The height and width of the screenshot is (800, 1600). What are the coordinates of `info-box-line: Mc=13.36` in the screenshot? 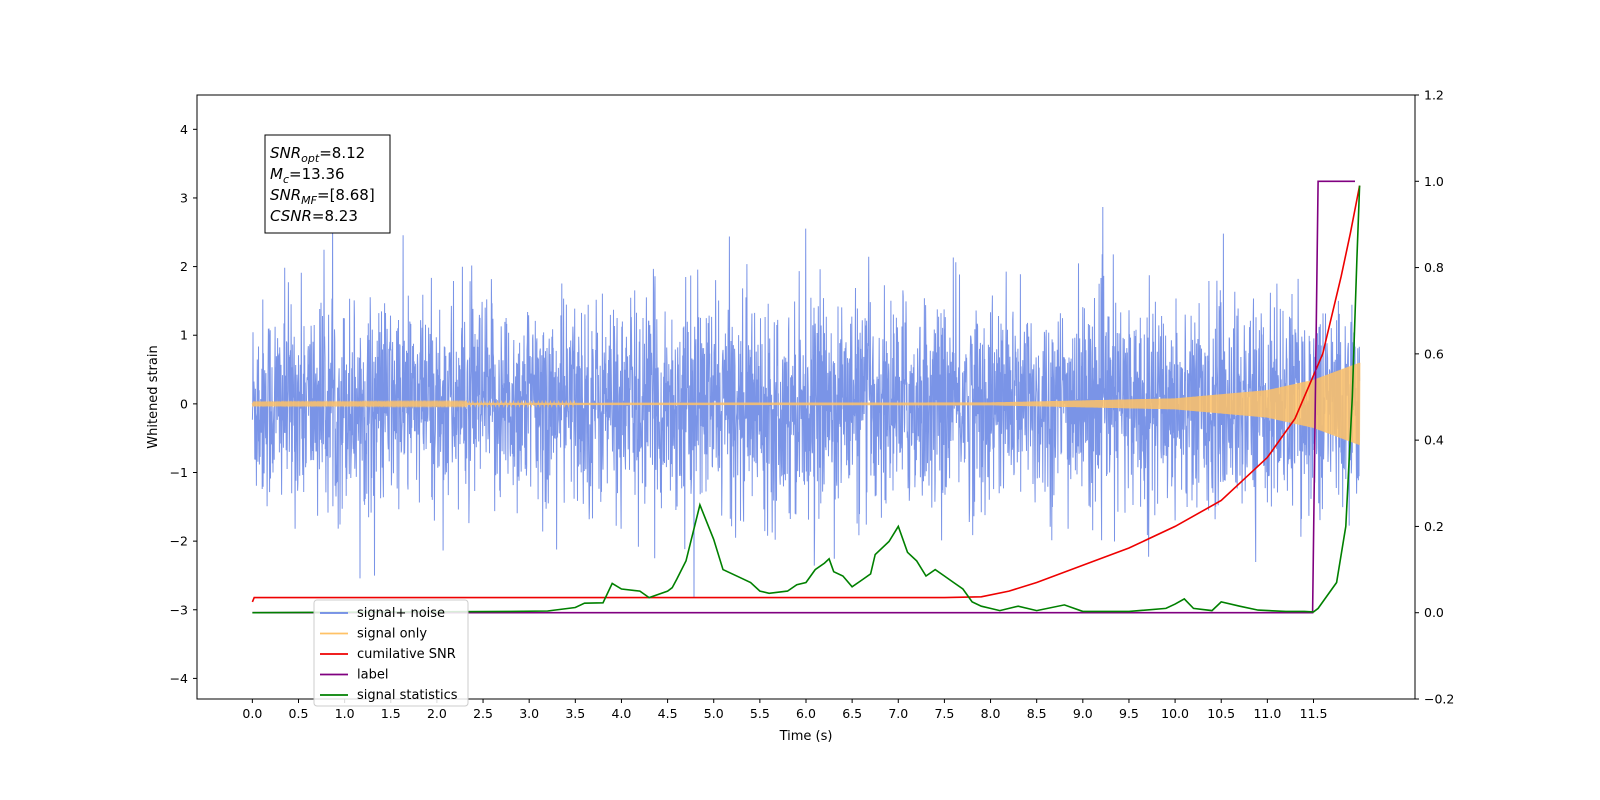 It's located at (307, 175).